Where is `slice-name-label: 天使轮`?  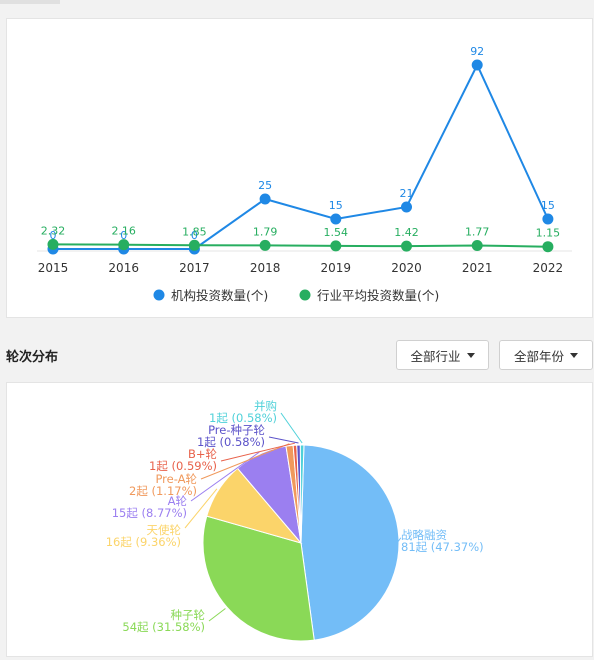
slice-name-label: 天使轮 is located at coordinates (164, 530).